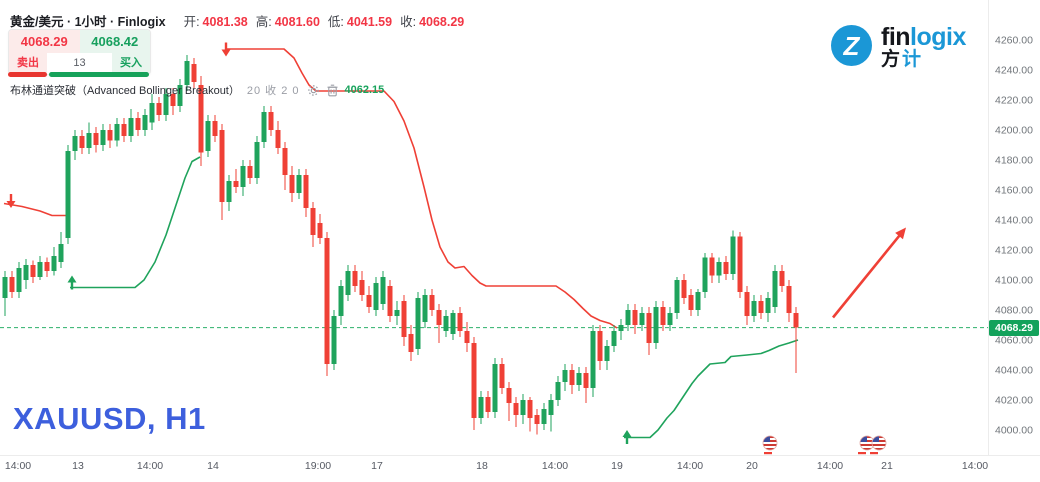 Image resolution: width=1040 pixels, height=482 pixels. I want to click on buy-button: 买入, so click(131, 63).